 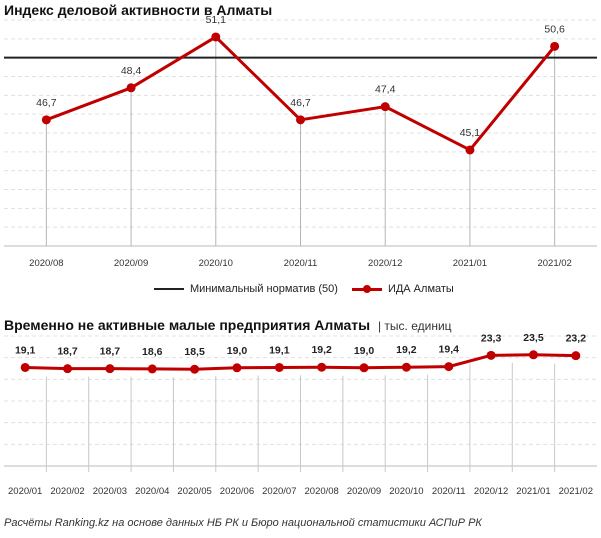 I want to click on legend-item-series: ИДА Алматы, so click(x=402, y=289).